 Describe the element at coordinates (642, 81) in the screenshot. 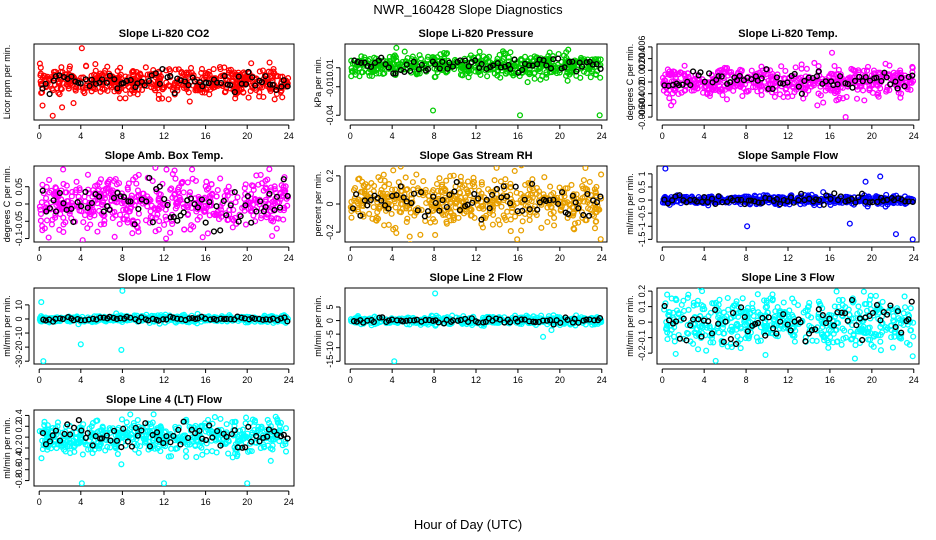

I see `y-tick-label: 0` at that location.